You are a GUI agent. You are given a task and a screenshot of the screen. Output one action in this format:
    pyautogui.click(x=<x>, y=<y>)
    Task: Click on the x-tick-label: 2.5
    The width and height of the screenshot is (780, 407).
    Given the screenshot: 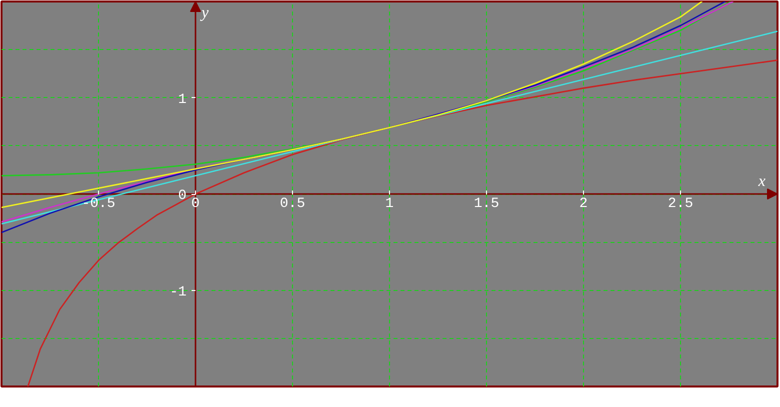 What is the action you would take?
    pyautogui.click(x=681, y=204)
    